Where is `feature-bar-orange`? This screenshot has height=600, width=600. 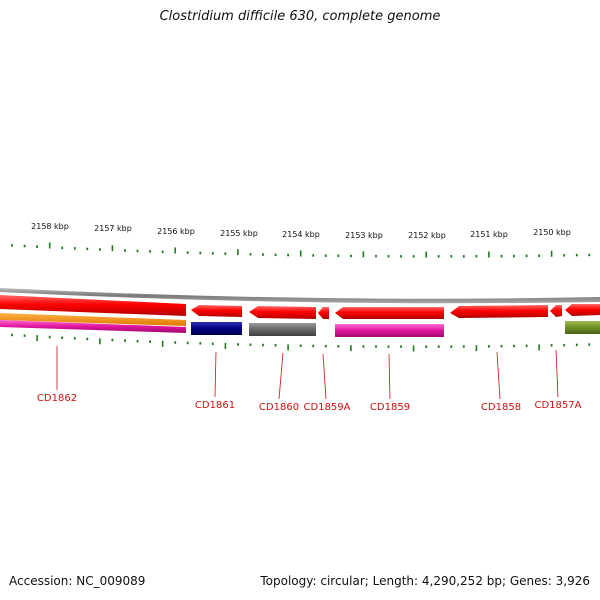 feature-bar-orange is located at coordinates (93, 319).